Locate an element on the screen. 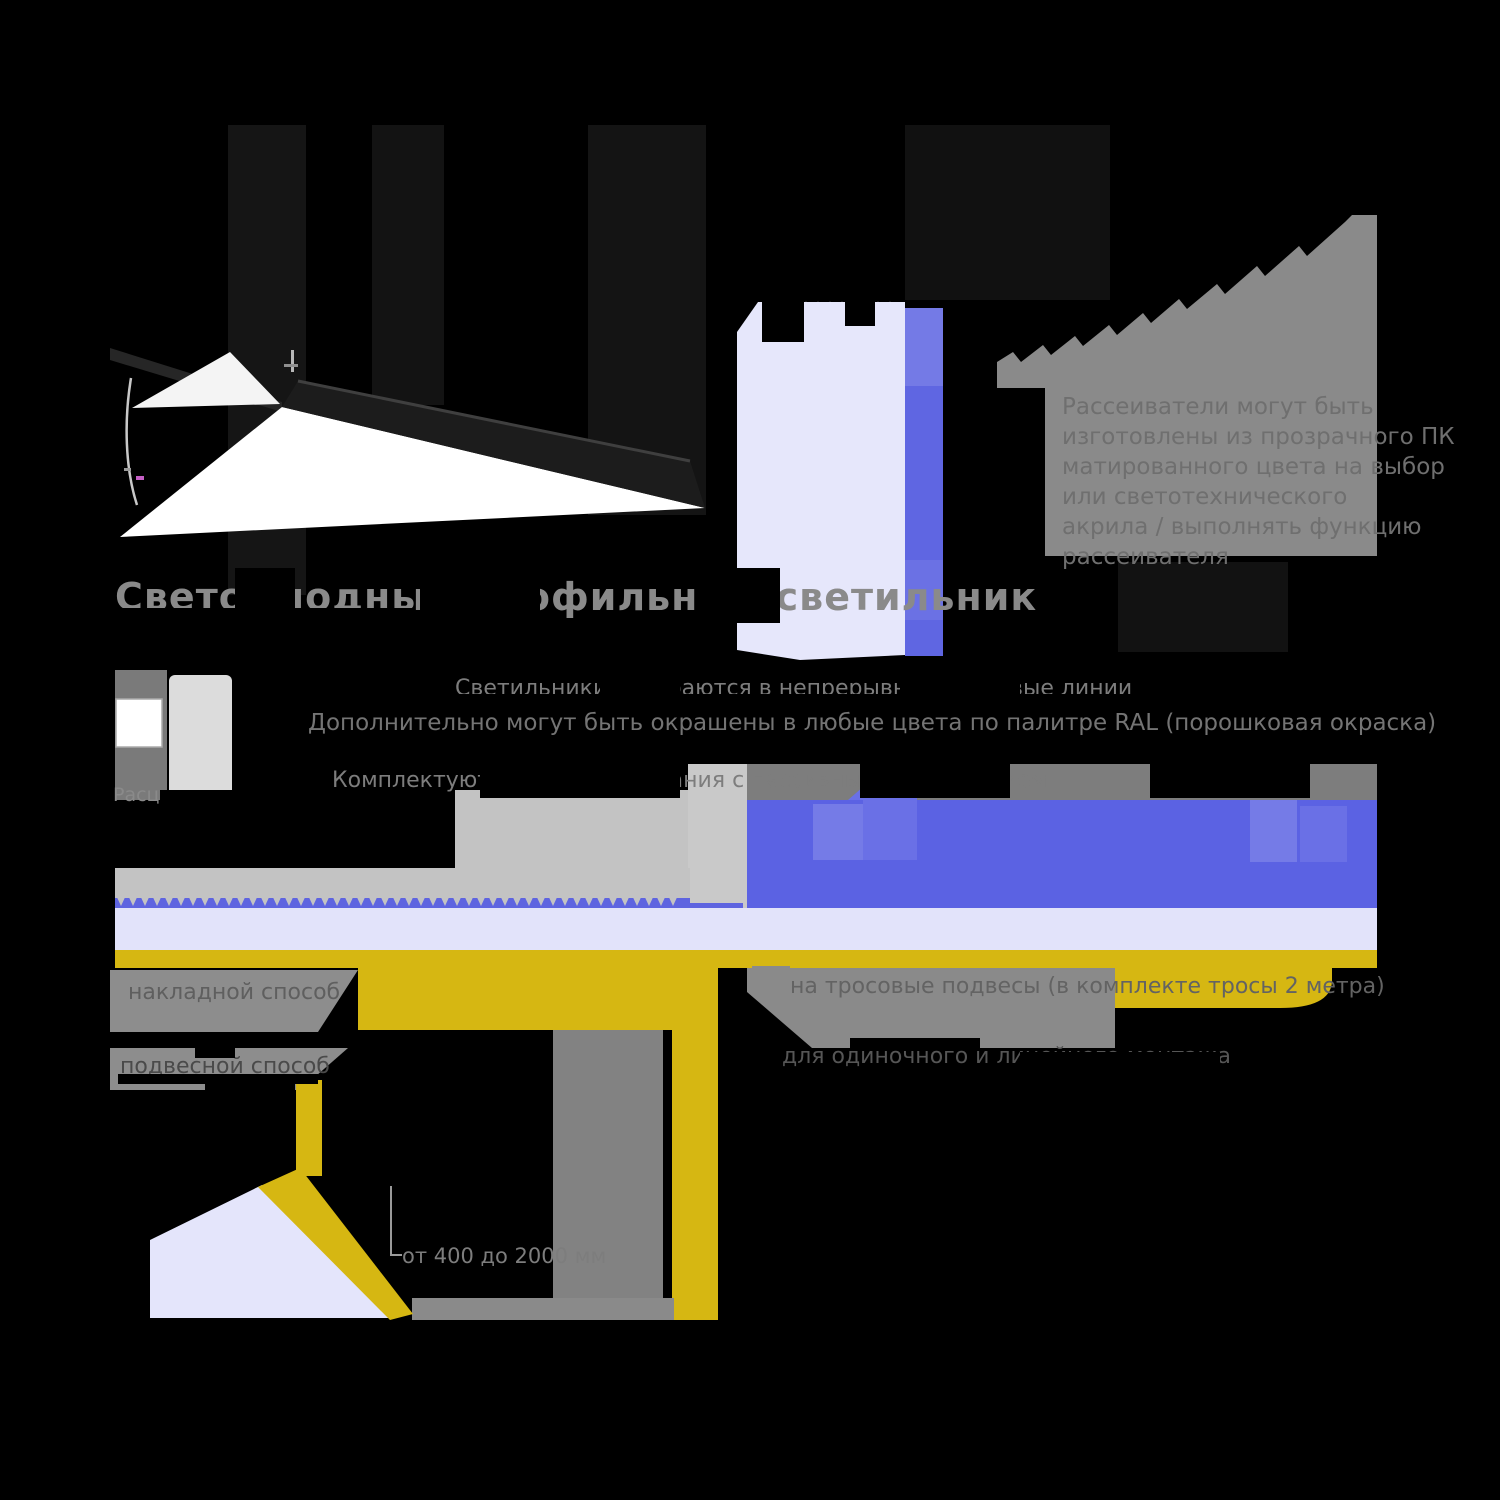  swatch-light is located at coordinates (200, 738).